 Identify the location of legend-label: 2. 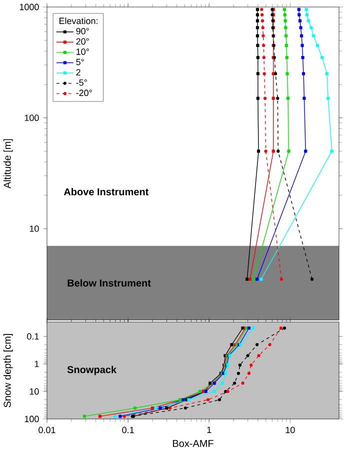
(78, 72).